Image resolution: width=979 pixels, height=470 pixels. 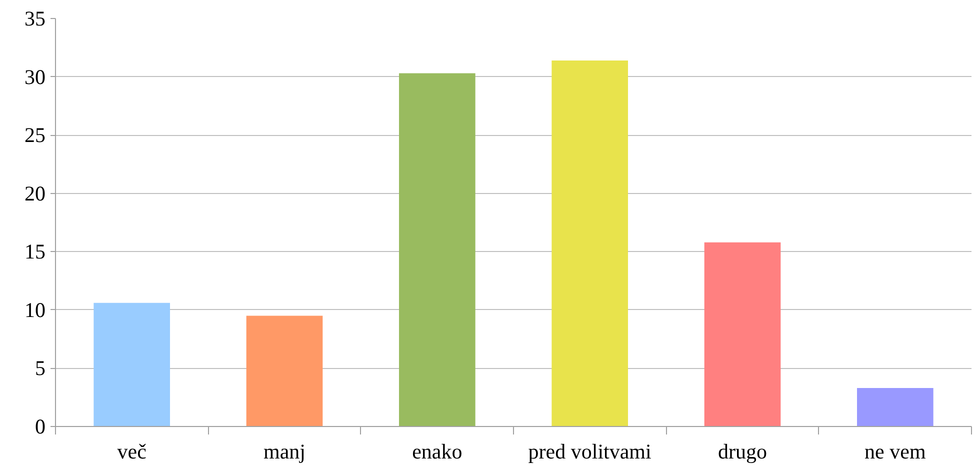 I want to click on y-tick-label: 0, so click(x=40, y=426).